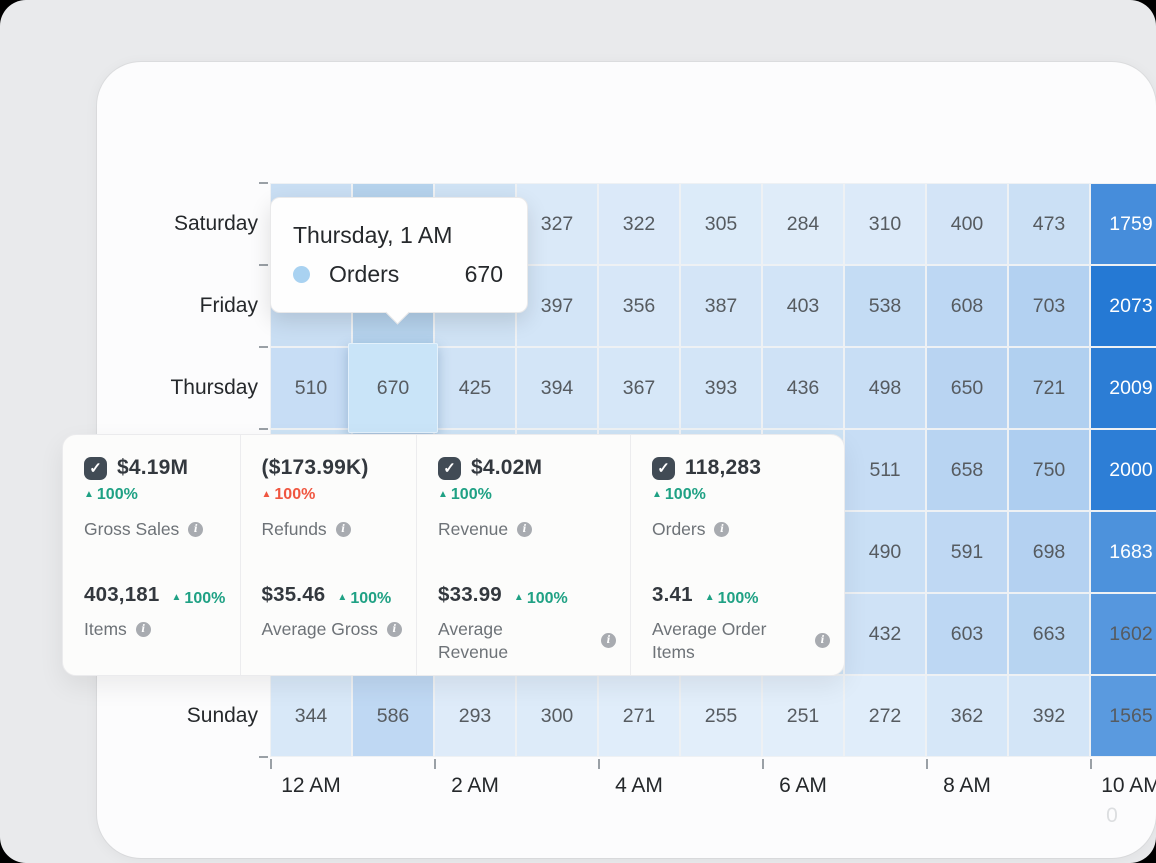 Image resolution: width=1156 pixels, height=863 pixels. Describe the element at coordinates (122, 594) in the screenshot. I see `metric-value: 403,181` at that location.